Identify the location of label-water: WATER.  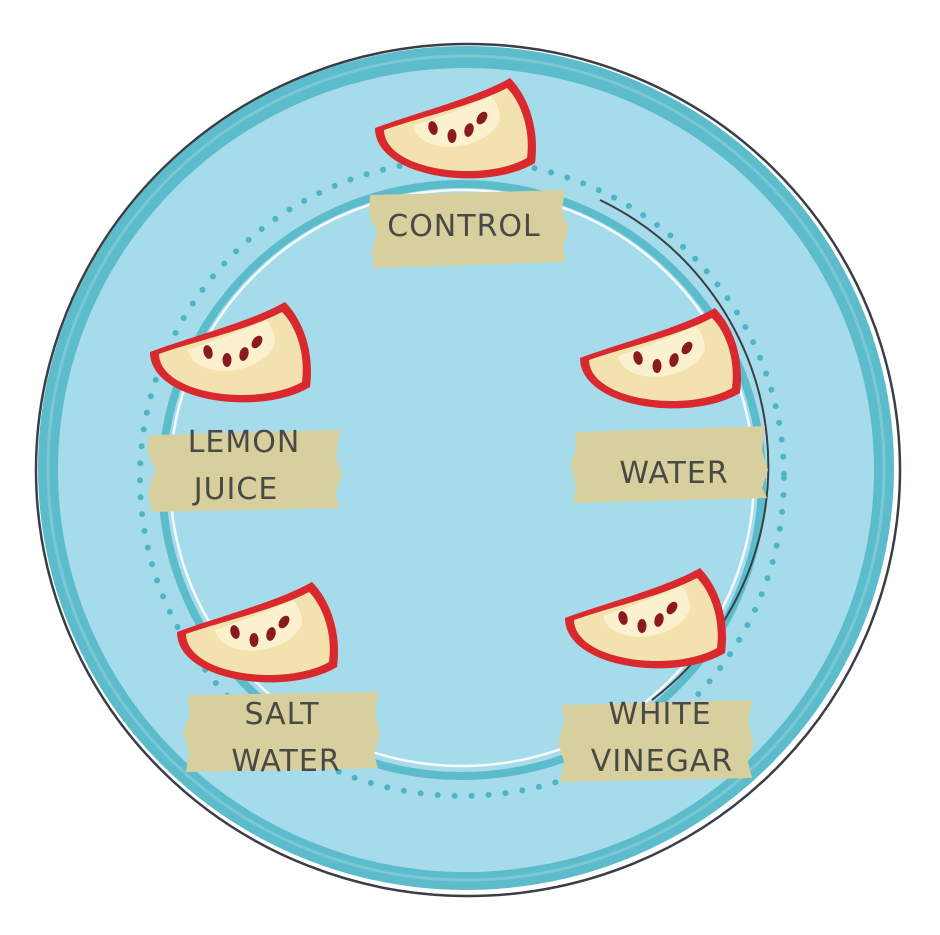
(673, 473).